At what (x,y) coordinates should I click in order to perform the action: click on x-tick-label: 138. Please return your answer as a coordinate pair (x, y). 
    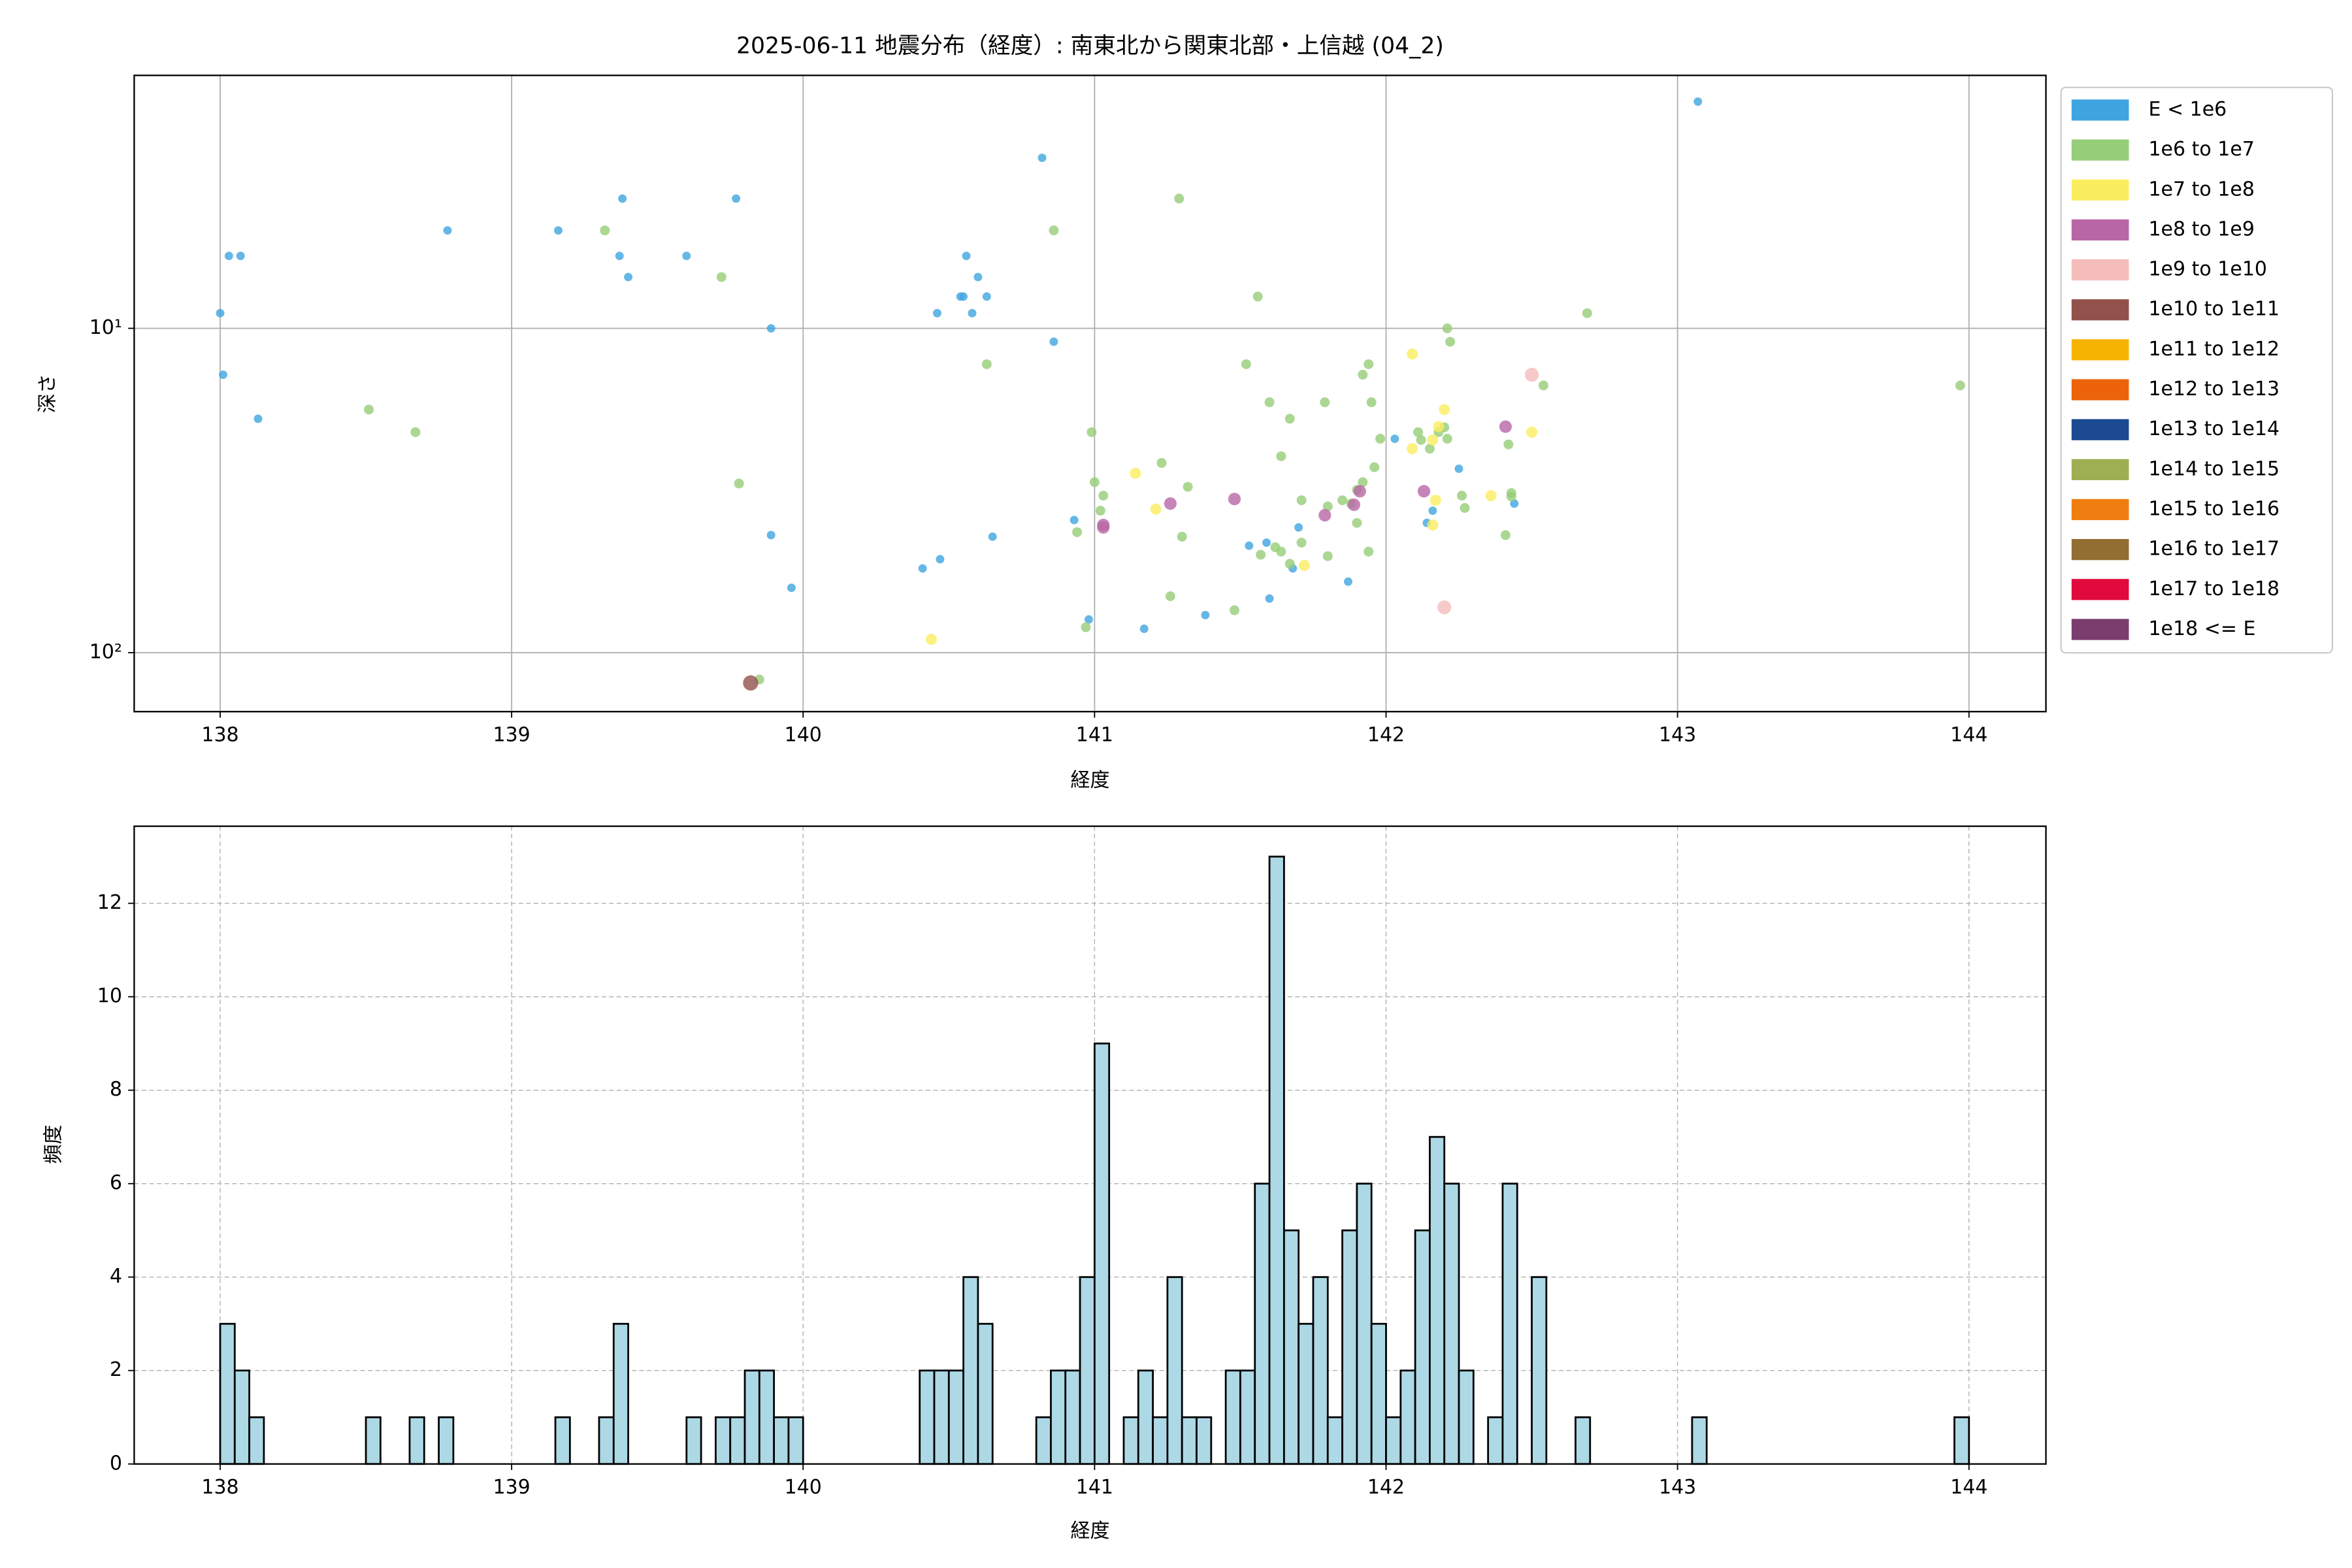
    Looking at the image, I should click on (219, 1487).